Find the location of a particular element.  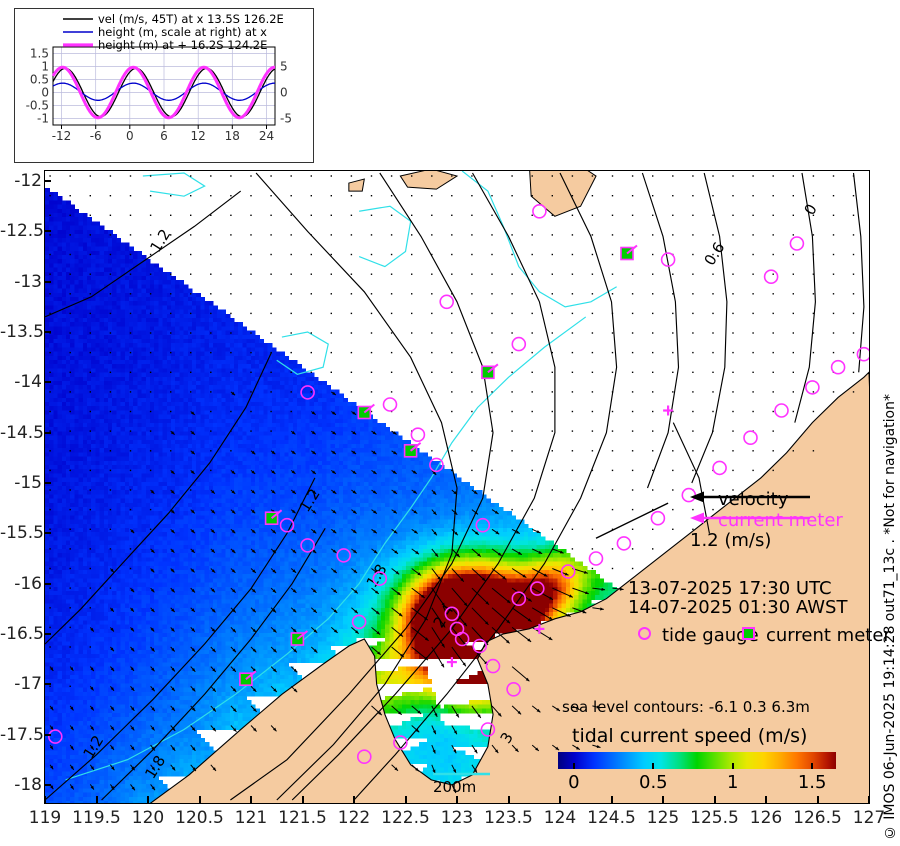

colorbar-tick-label: 1.5 is located at coordinates (812, 782).